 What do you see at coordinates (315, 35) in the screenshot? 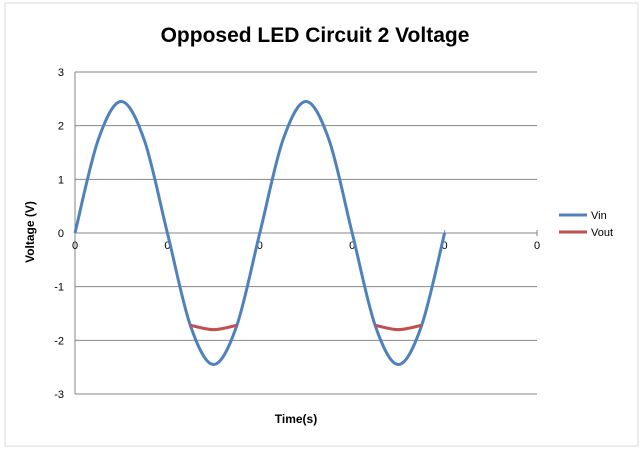
I see `chart-title: Opposed LED Circuit 2 Voltage` at bounding box center [315, 35].